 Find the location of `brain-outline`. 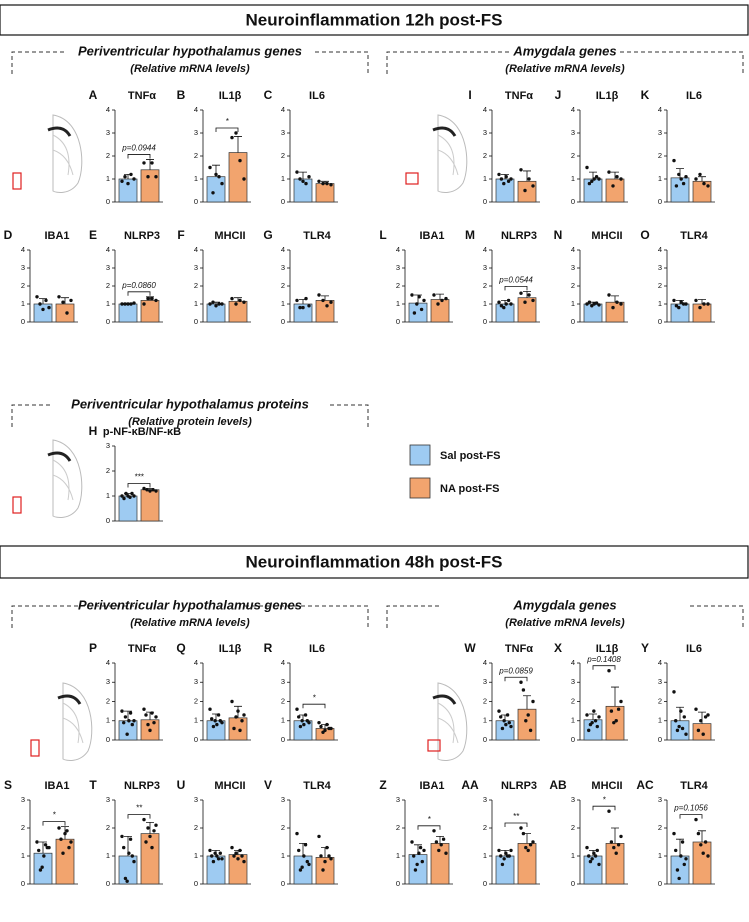

brain-outline is located at coordinates (67, 479).